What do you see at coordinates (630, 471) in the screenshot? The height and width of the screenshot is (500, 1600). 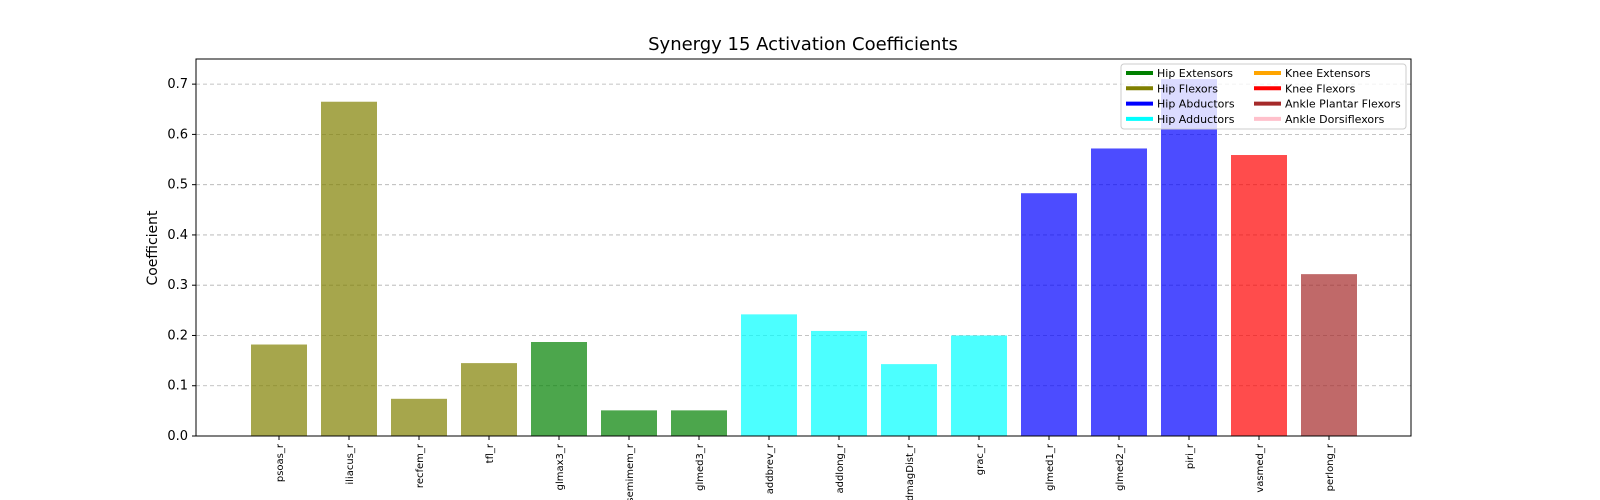 I see `x-tick-label: semimem_r` at bounding box center [630, 471].